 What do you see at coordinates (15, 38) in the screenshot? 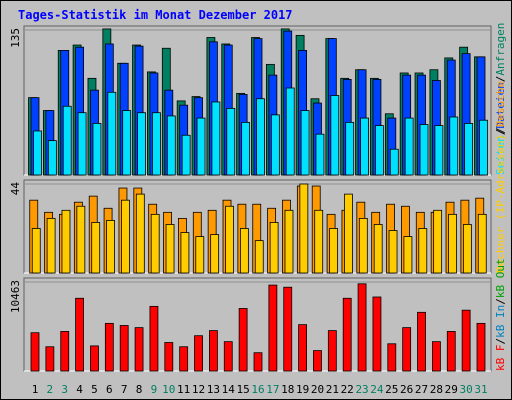
I see `y-tick-label: 135` at bounding box center [15, 38].